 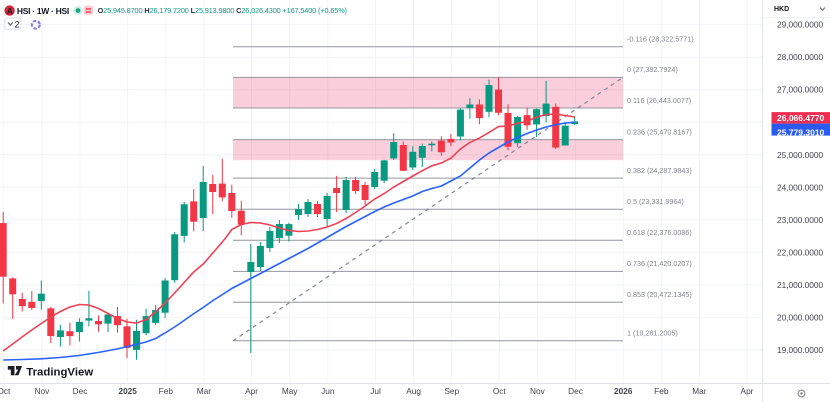 What do you see at coordinates (801, 132) in the screenshot?
I see `svg-text: 25,779.3010` at bounding box center [801, 132].